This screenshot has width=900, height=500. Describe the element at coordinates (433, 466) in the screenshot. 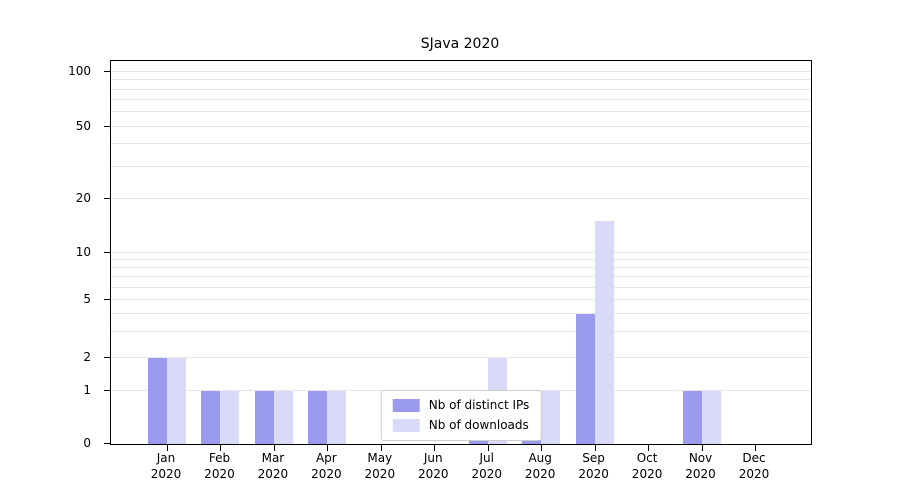

I see `x-tick-label: Jun 2020` at that location.